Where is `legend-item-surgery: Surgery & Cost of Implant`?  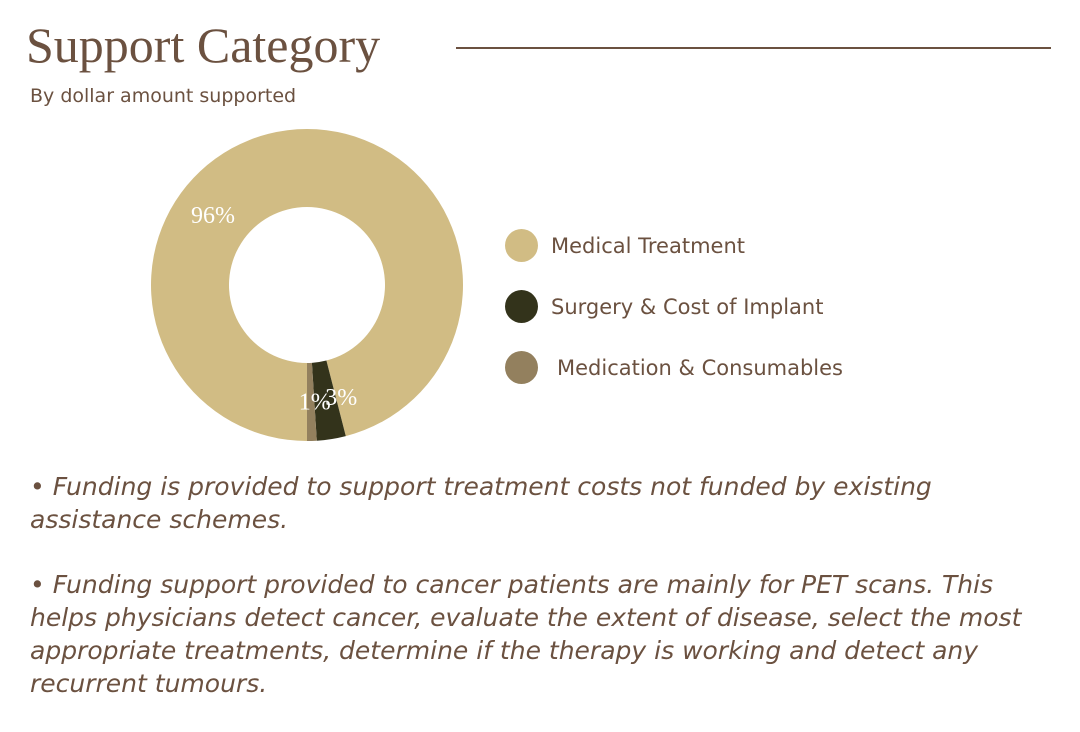 legend-item-surgery: Surgery & Cost of Implant is located at coordinates (674, 306).